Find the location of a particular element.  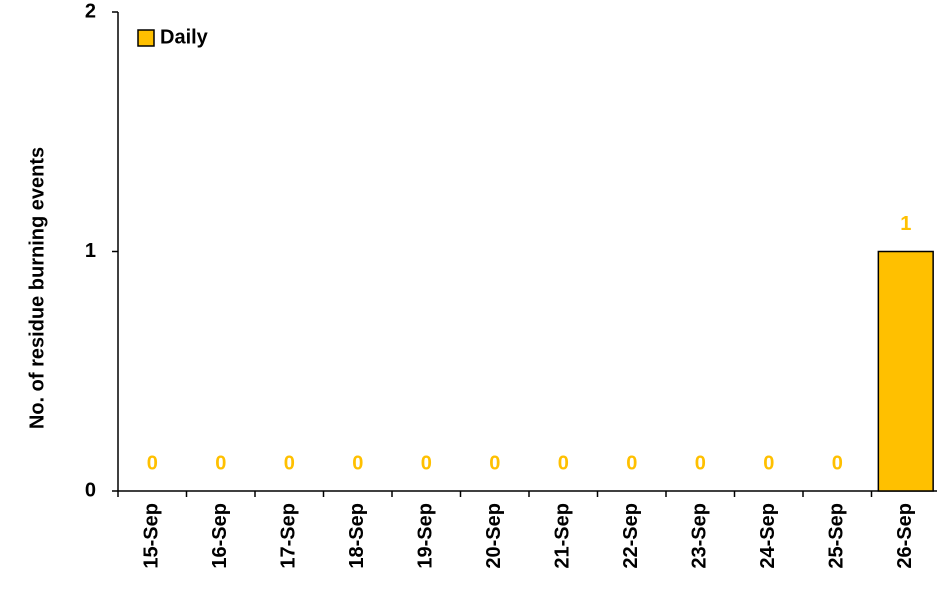

x-tick-label: 15-Sep is located at coordinates (152, 536).